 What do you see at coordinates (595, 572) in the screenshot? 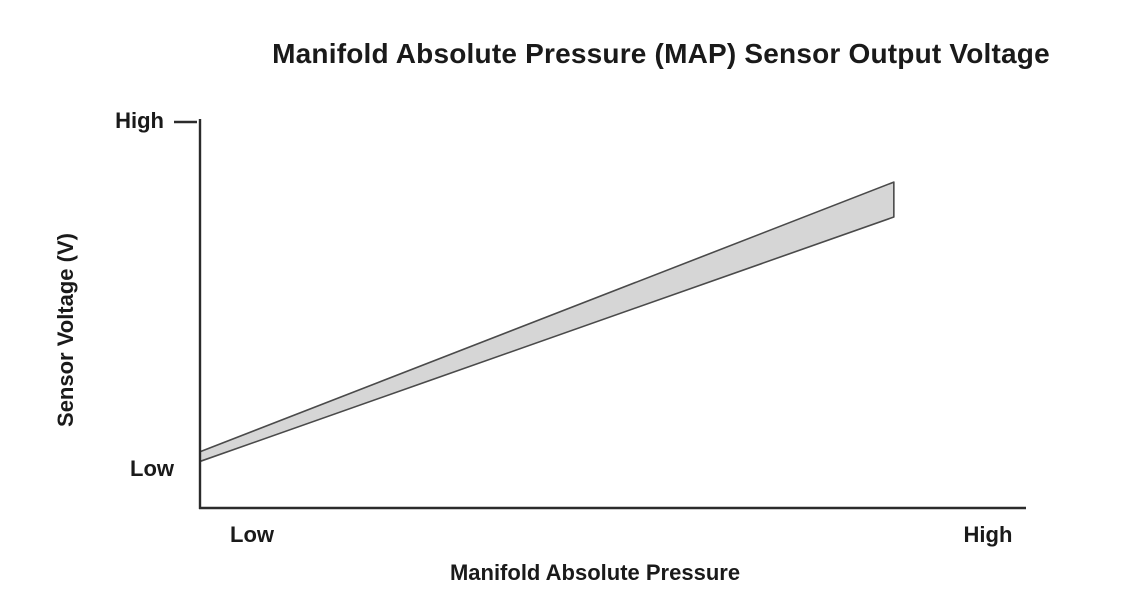
I see `x-axis-title: Manifold Absolute Pressure` at bounding box center [595, 572].